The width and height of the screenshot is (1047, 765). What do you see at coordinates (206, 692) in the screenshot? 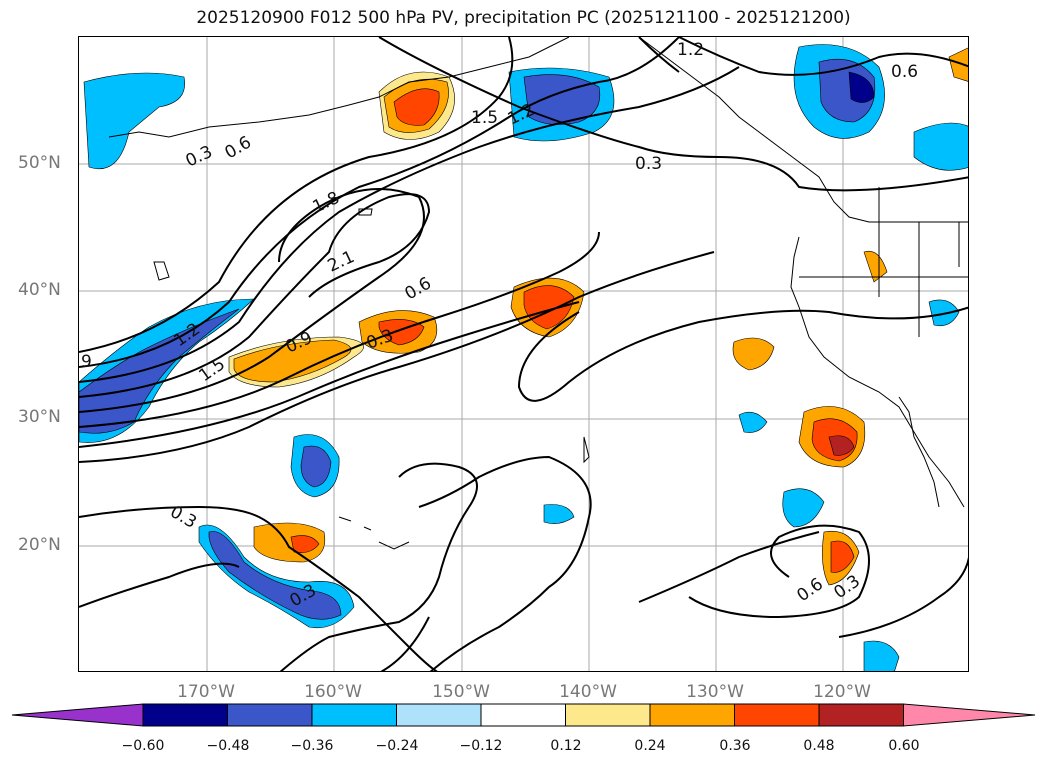
I see `lon-label: 170°W` at bounding box center [206, 692].